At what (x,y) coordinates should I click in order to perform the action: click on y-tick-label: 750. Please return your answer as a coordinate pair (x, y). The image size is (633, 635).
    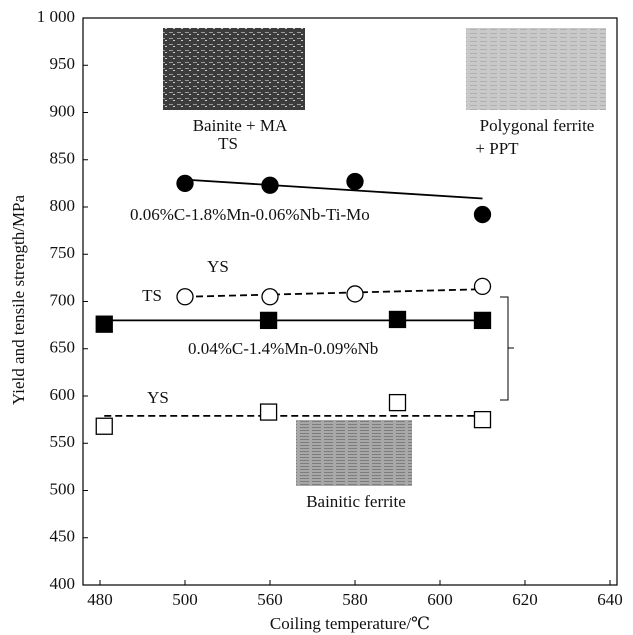
    Looking at the image, I should click on (63, 252).